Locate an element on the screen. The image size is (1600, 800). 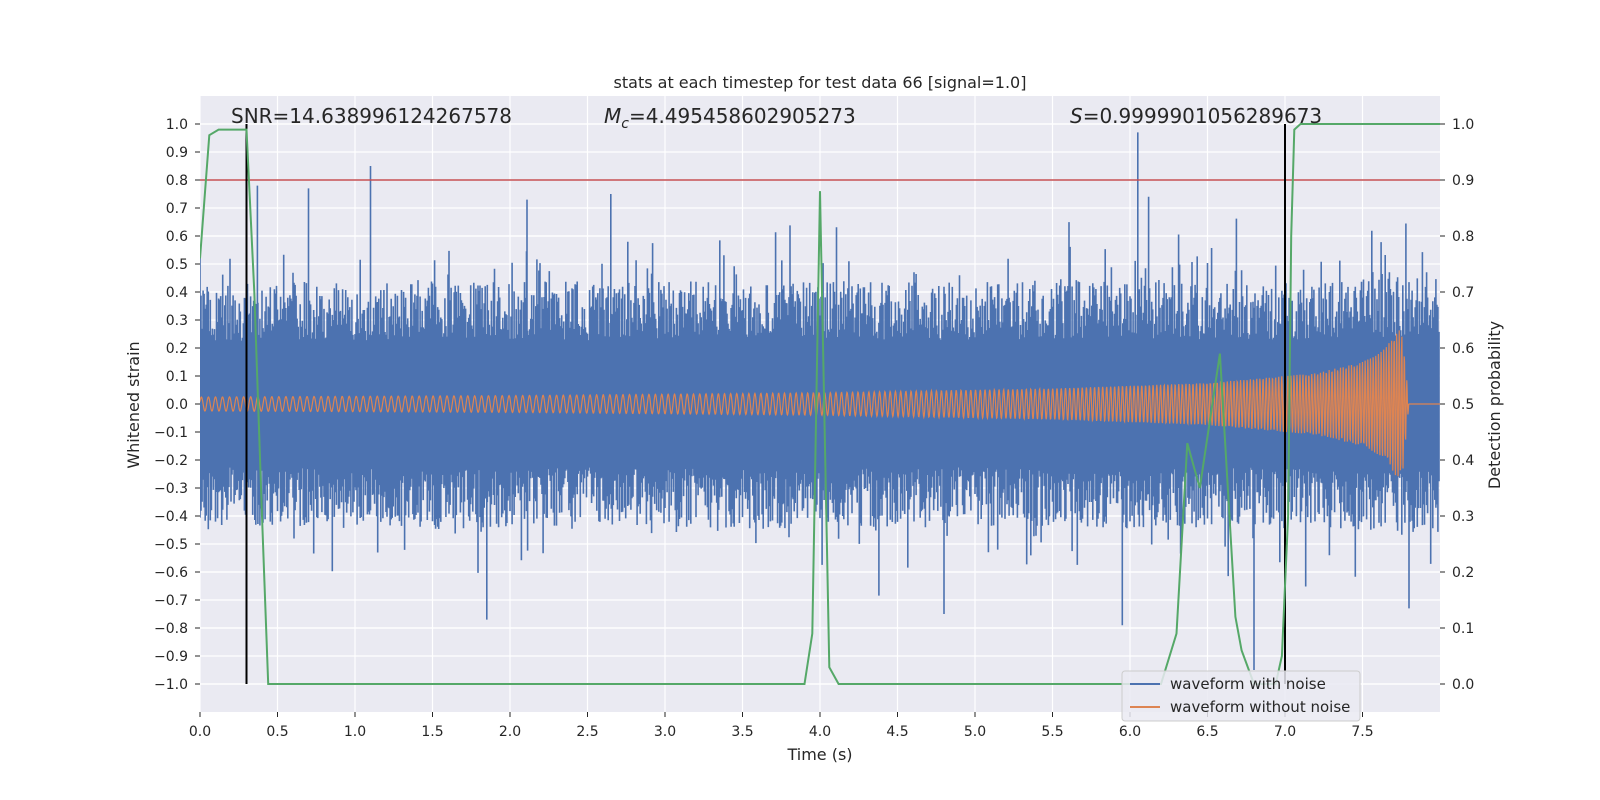
y-left-tick-label: 0.8 is located at coordinates (177, 181).